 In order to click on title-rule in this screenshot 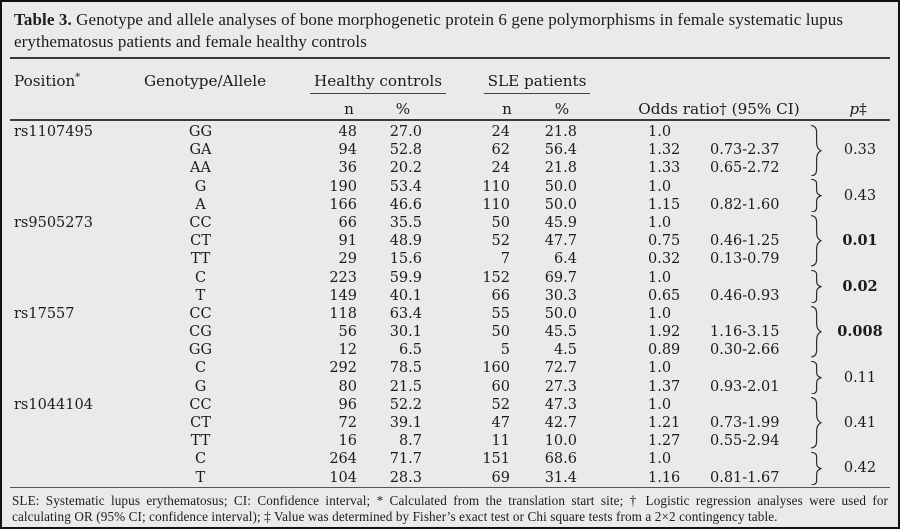, I will do `click(450, 58)`.